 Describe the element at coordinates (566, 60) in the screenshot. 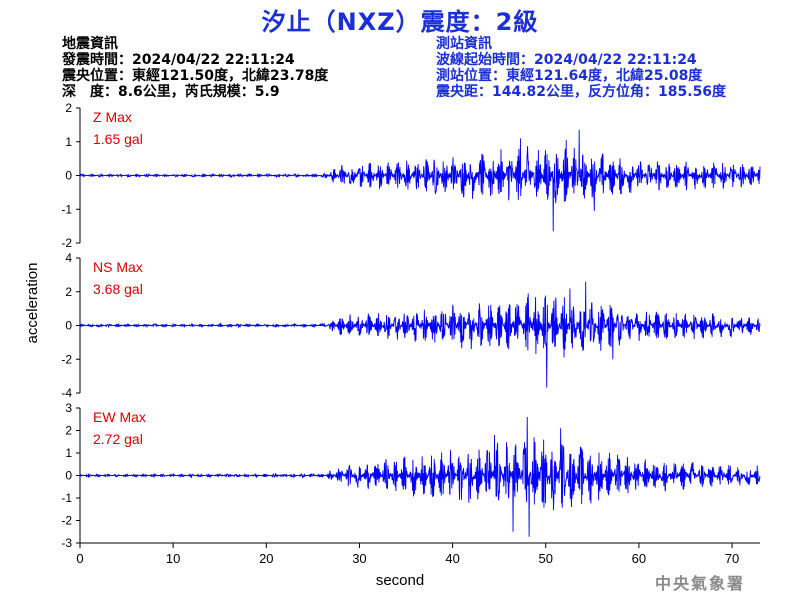

I see `wave-start-time: 波線起始時間：2024/04/22 22:11:24` at that location.